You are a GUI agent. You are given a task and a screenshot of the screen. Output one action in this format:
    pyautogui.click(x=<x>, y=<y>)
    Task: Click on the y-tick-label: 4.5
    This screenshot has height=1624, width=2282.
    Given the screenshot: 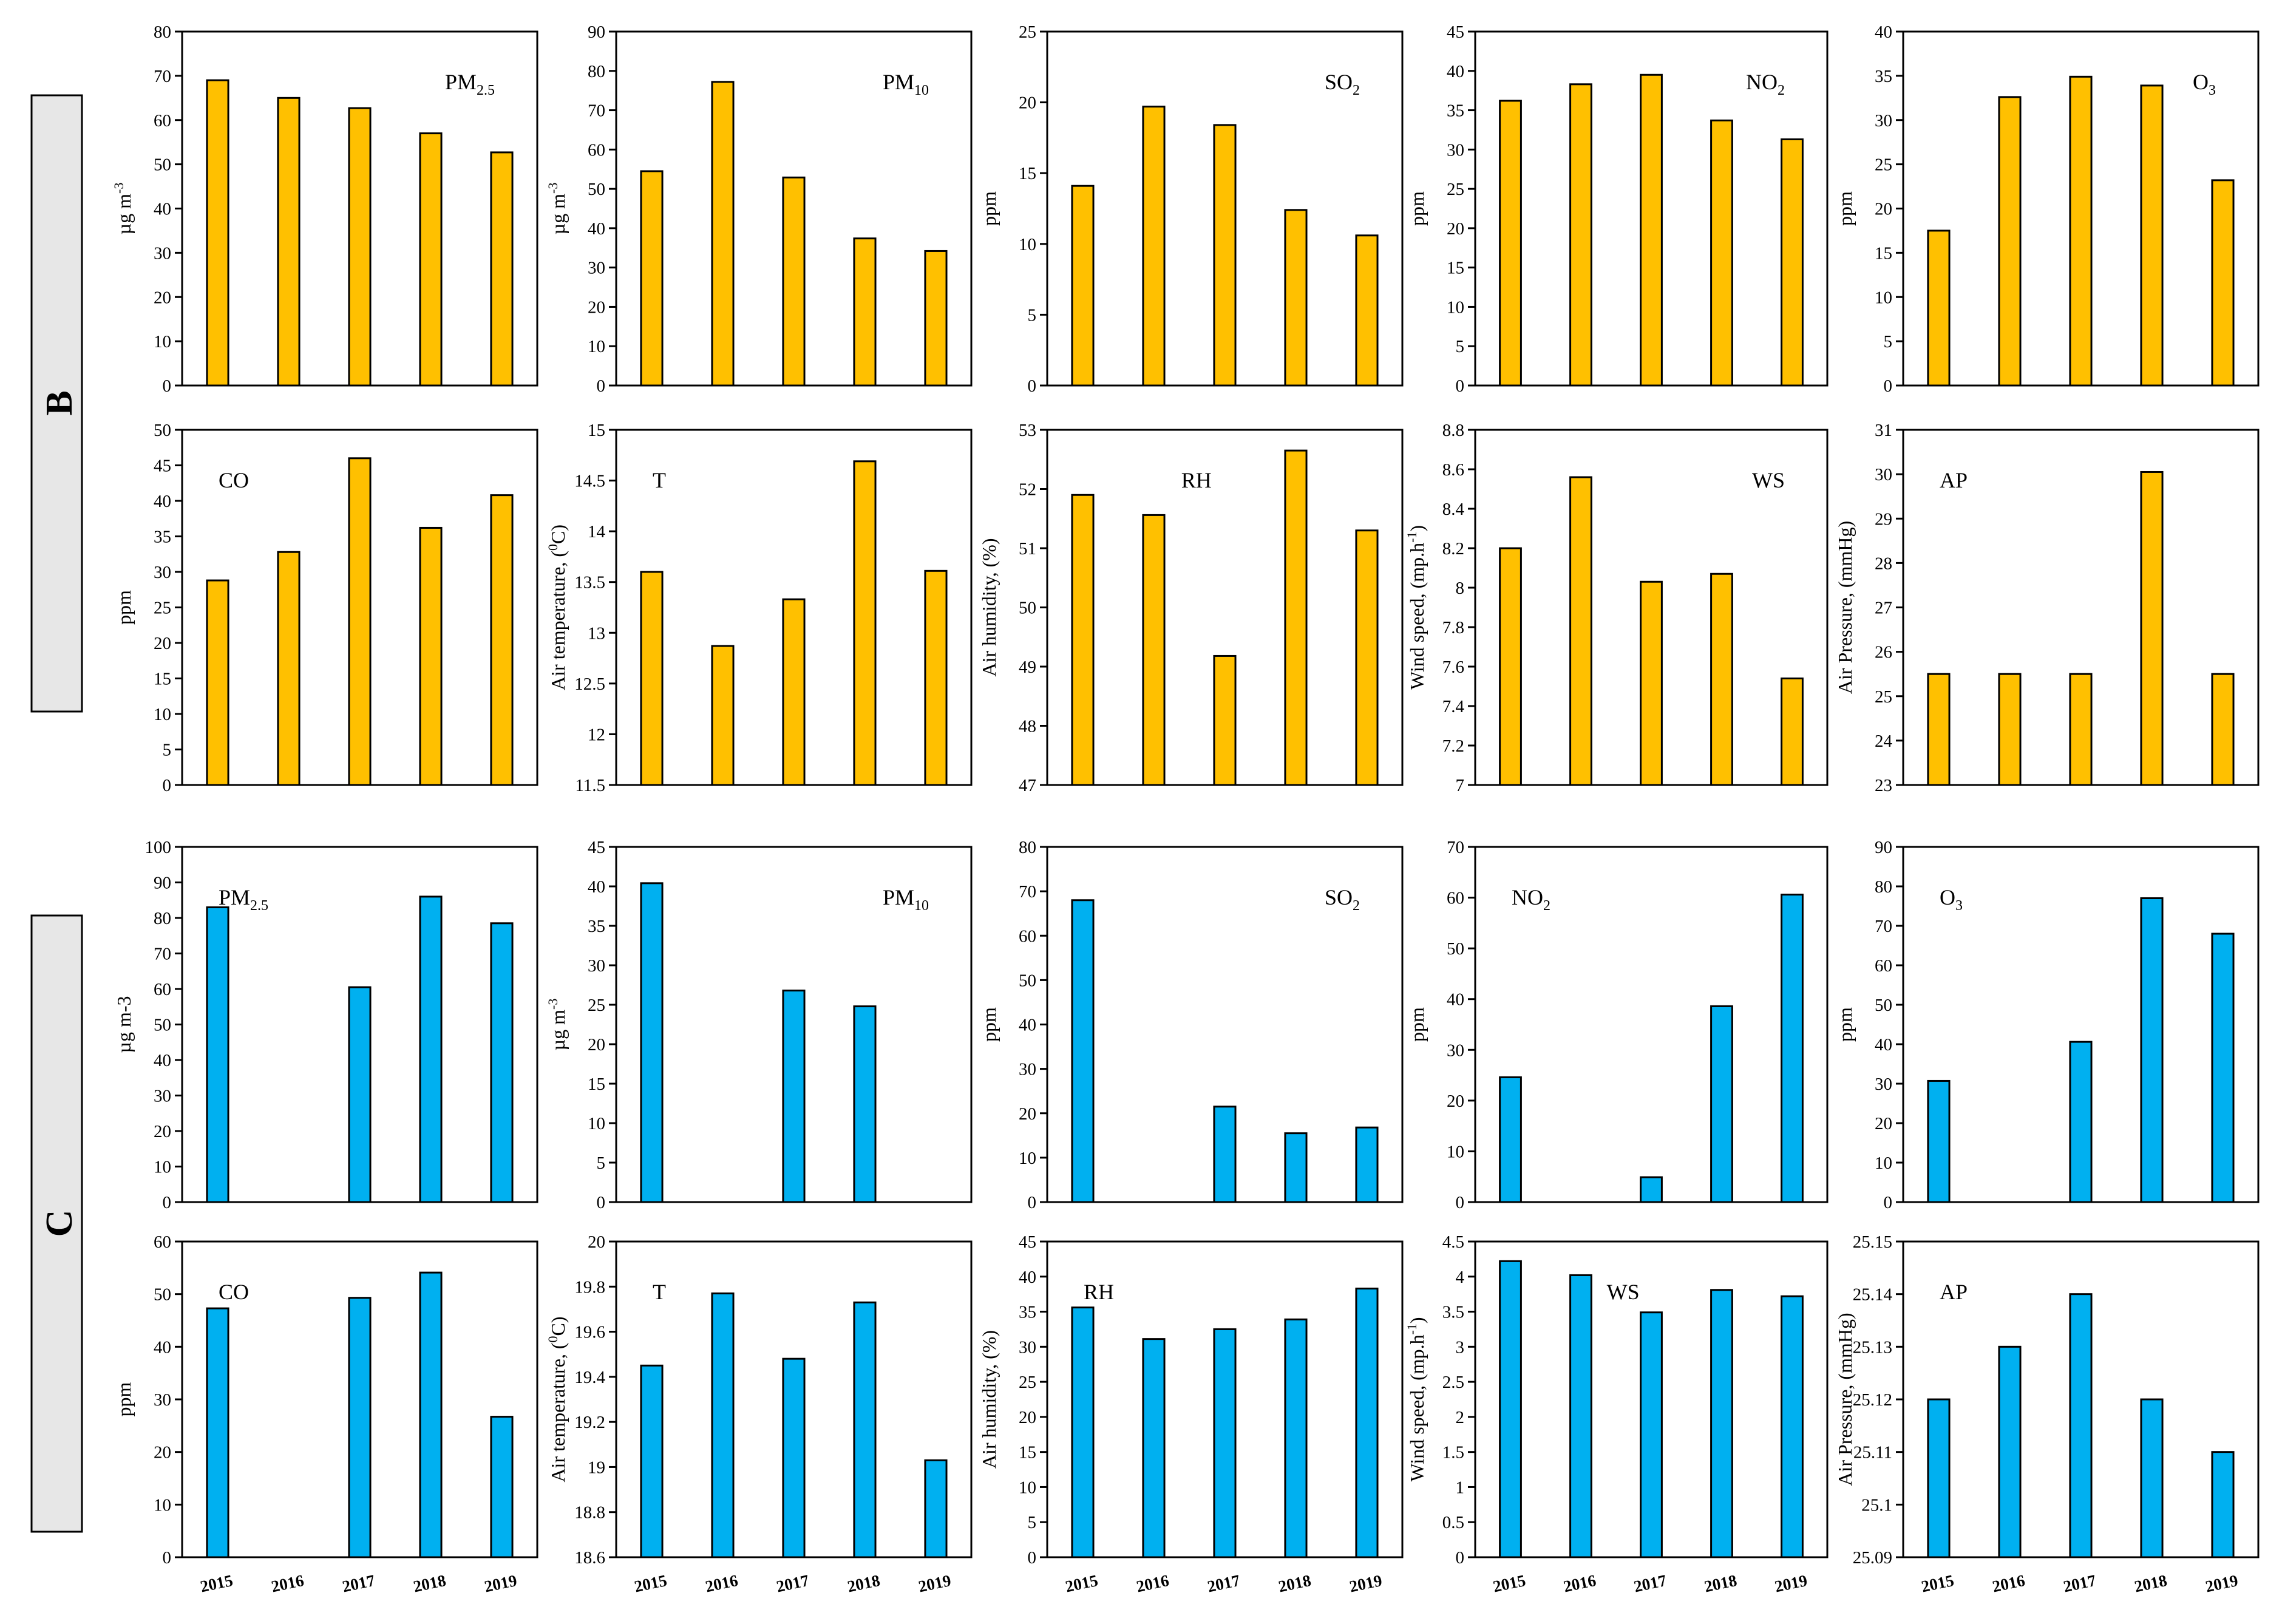 What is the action you would take?
    pyautogui.click(x=1453, y=1242)
    